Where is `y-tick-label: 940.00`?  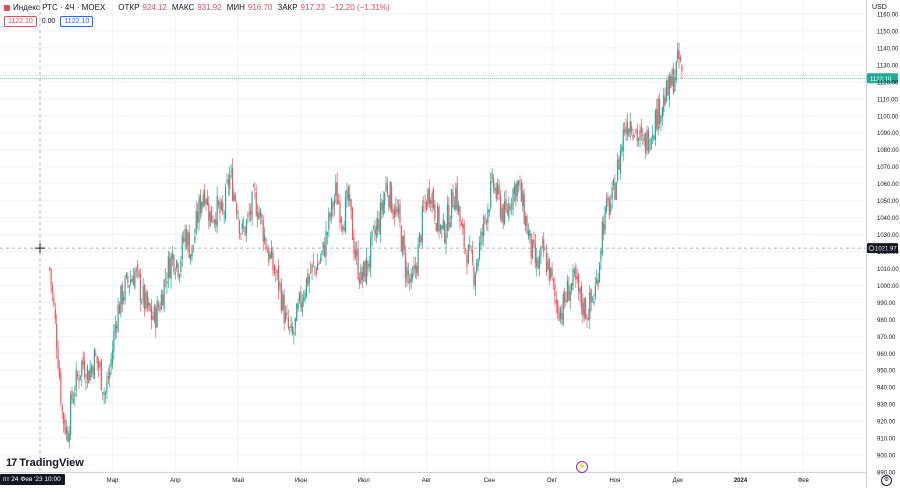 y-tick-label: 940.00 is located at coordinates (886, 389).